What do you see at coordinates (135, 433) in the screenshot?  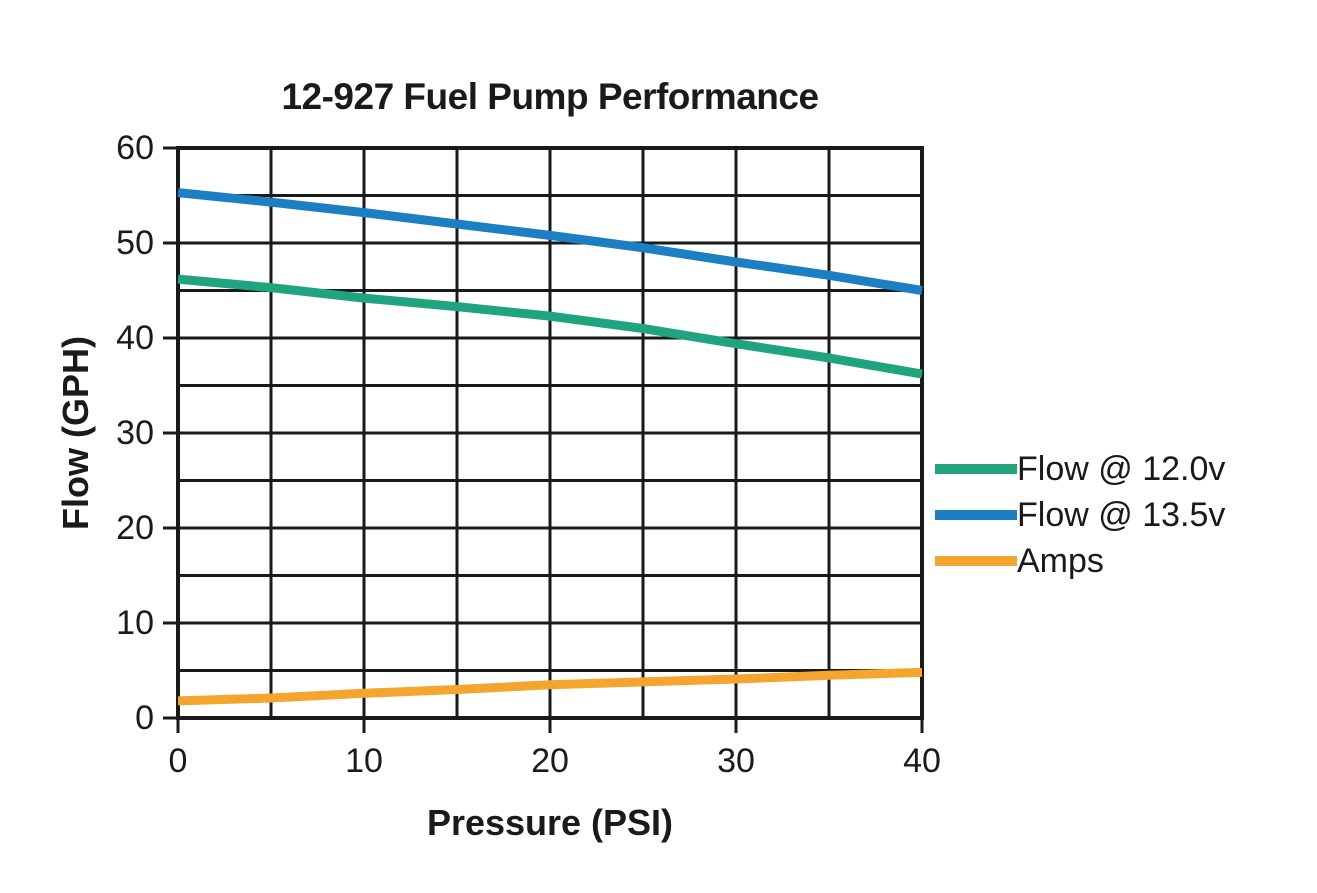 I see `y-tick-label: 30` at bounding box center [135, 433].